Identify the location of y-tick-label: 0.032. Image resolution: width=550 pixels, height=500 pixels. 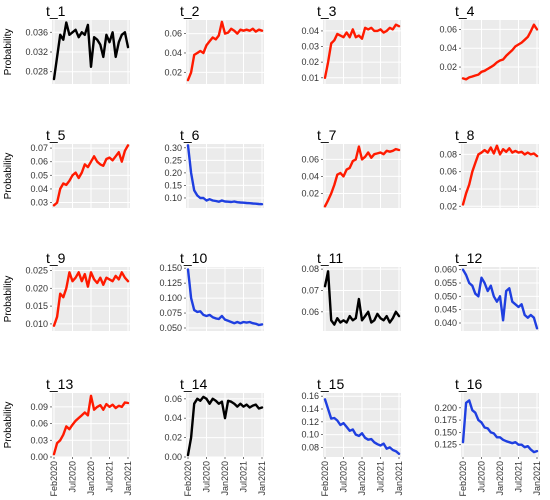
(36, 52).